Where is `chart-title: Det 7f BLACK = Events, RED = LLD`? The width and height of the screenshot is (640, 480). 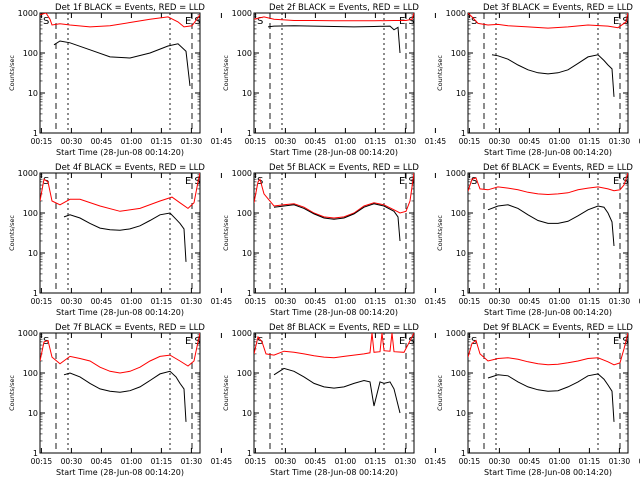
chart-title: Det 7f BLACK = Events, RED = LLD is located at coordinates (130, 328).